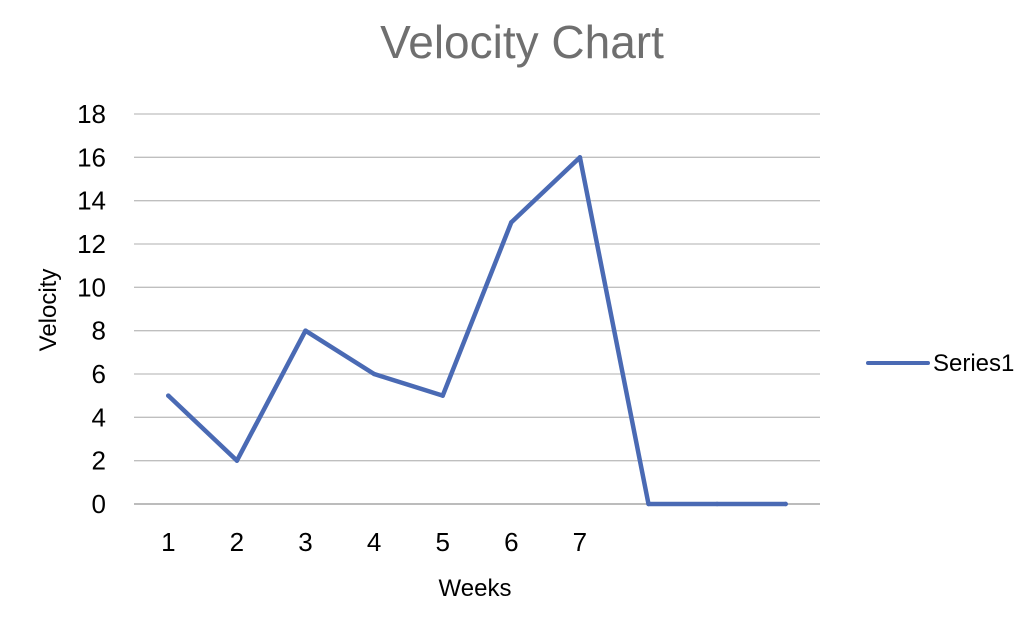 The height and width of the screenshot is (627, 1035). Describe the element at coordinates (99, 461) in the screenshot. I see `y-tick-label: 2` at that location.